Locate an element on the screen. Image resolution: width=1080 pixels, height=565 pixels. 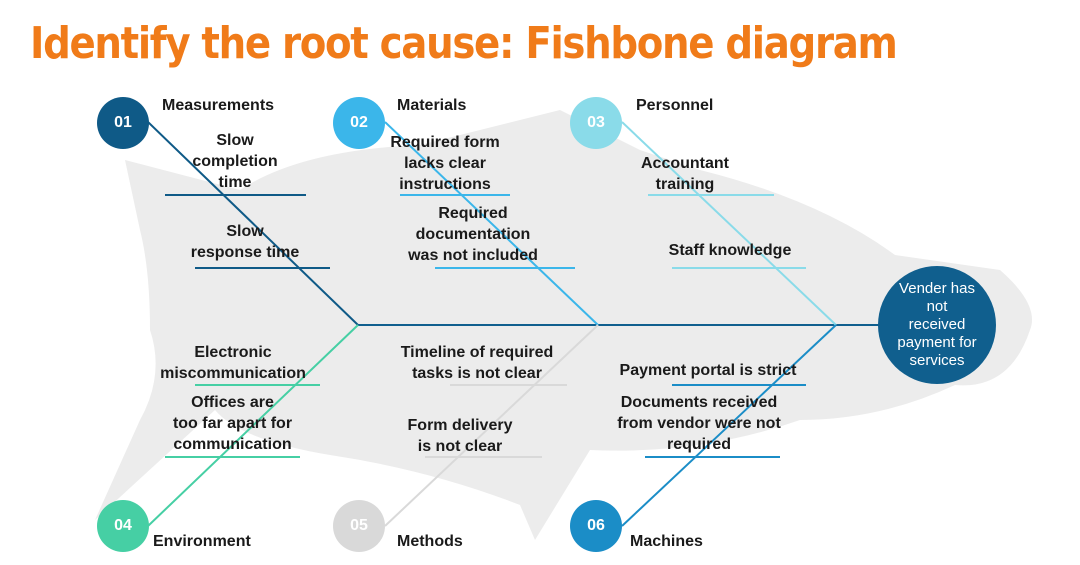
cause-text: Slow response time is located at coordinates (245, 242).